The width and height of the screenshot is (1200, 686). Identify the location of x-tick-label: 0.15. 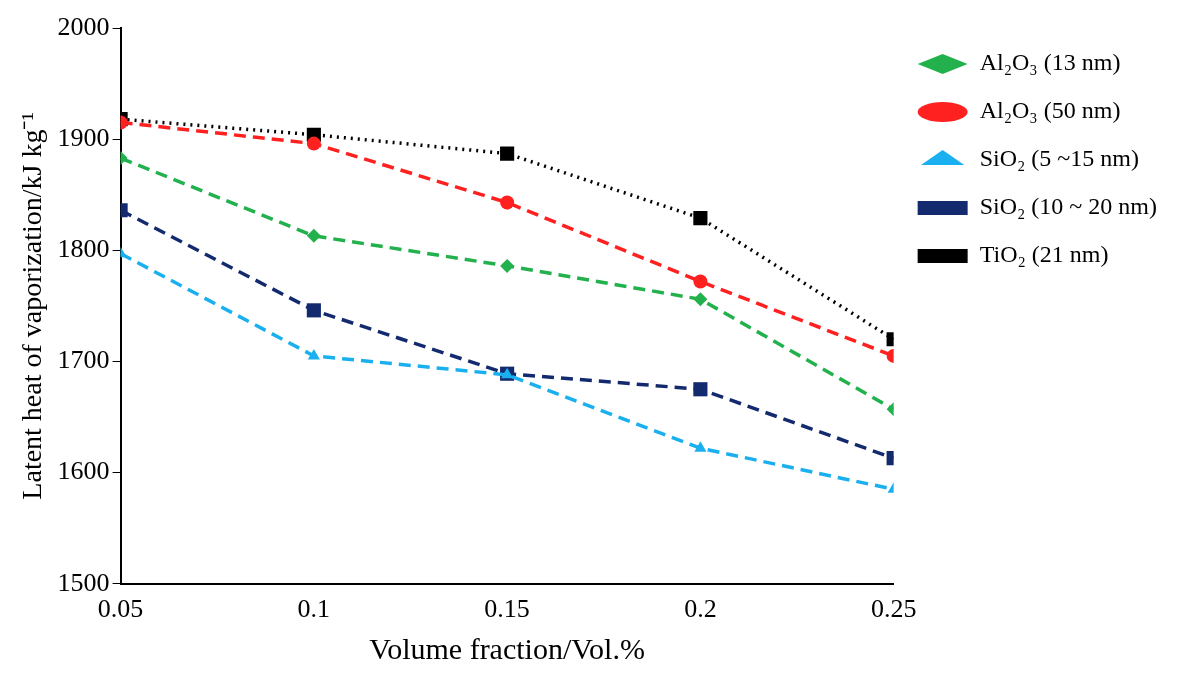
(507, 609).